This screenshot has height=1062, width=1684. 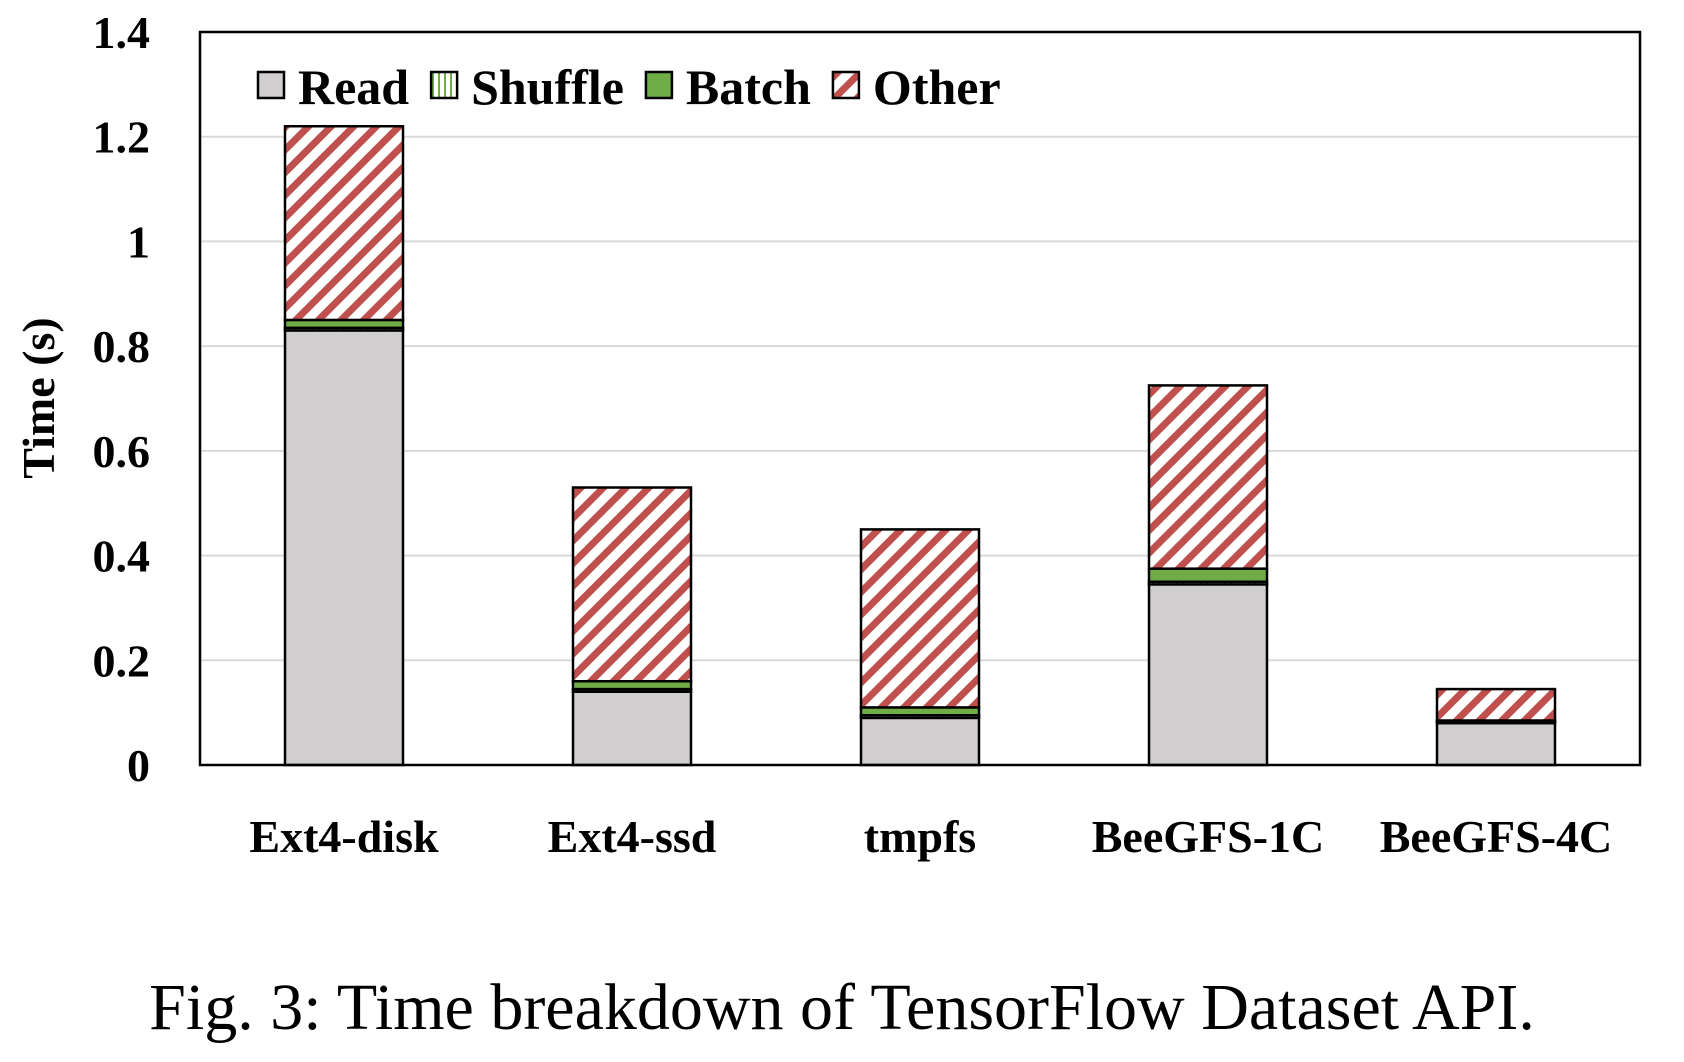 I want to click on x-category-label: BeeGFS-1C, so click(x=1208, y=836).